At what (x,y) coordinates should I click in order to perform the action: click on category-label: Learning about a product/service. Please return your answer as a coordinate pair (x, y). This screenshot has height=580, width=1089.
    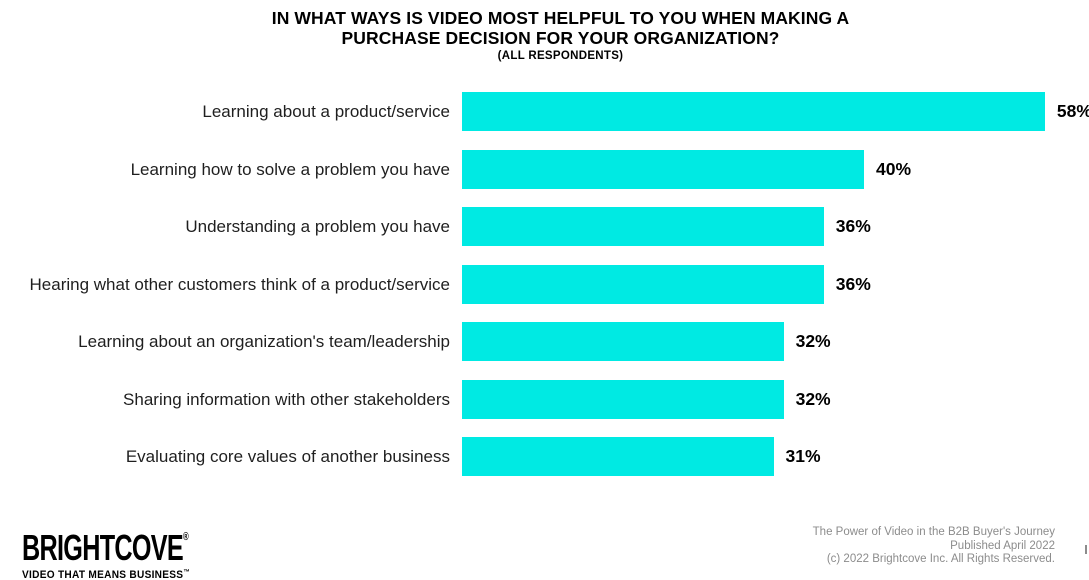
    Looking at the image, I should click on (326, 111).